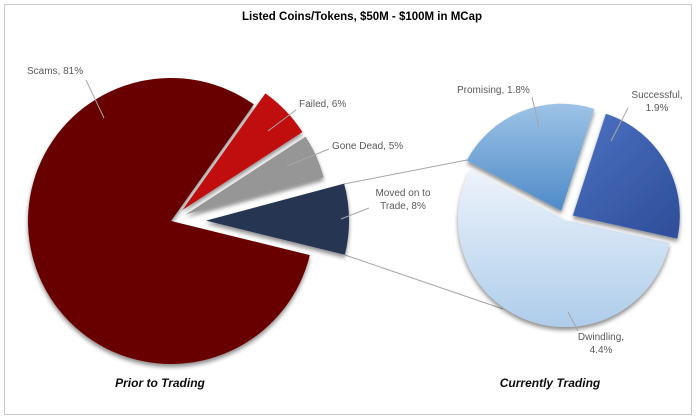 Image resolution: width=696 pixels, height=419 pixels. Describe the element at coordinates (493, 90) in the screenshot. I see `label-promising: Promising, 1.8%` at that location.